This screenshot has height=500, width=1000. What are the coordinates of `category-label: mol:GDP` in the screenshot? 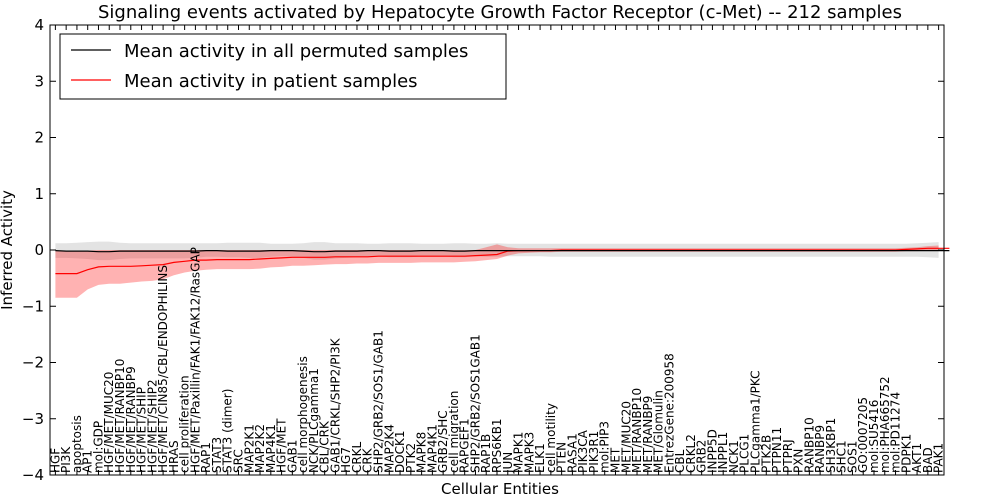 It's located at (99, 447).